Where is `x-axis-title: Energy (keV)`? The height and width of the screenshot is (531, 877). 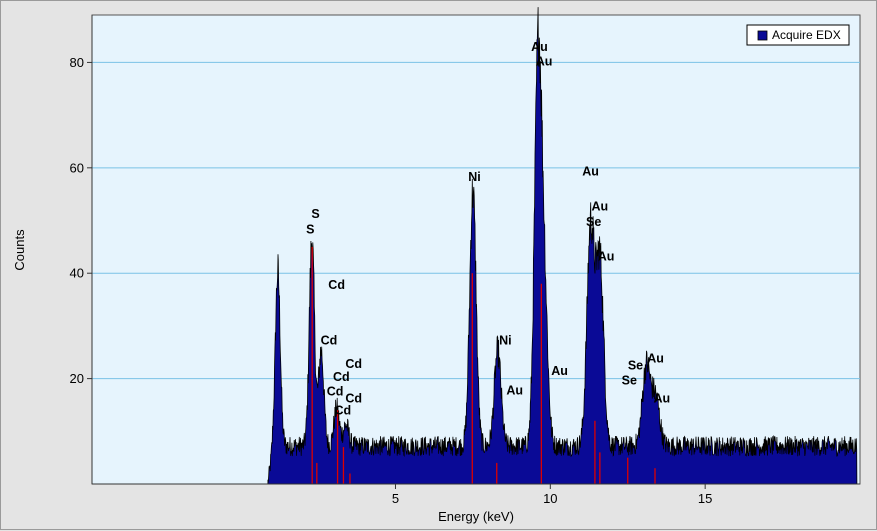 x-axis-title: Energy (keV) is located at coordinates (476, 516).